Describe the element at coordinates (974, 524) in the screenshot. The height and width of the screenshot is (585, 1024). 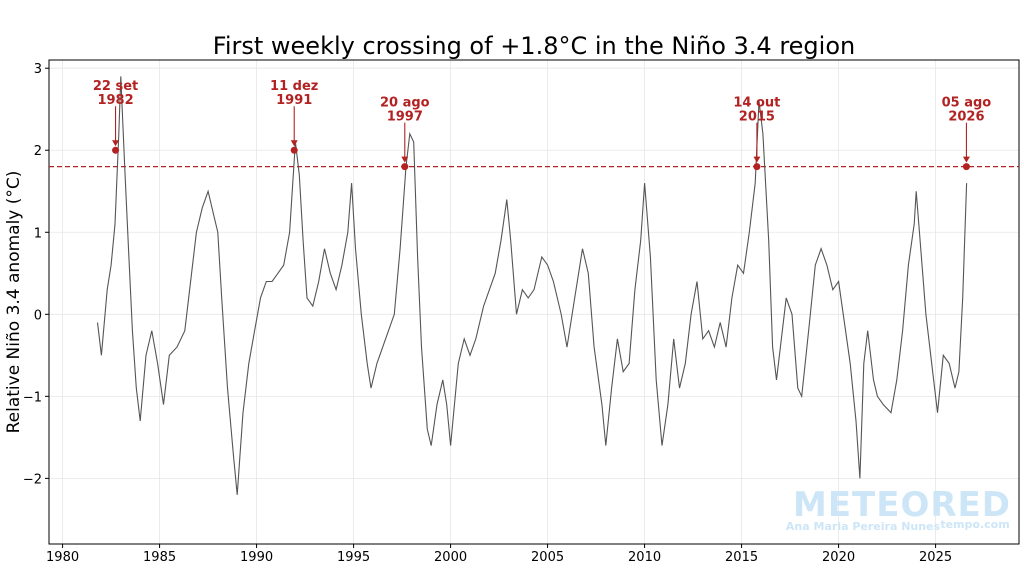
I see `watermark-site: tempo.com` at that location.